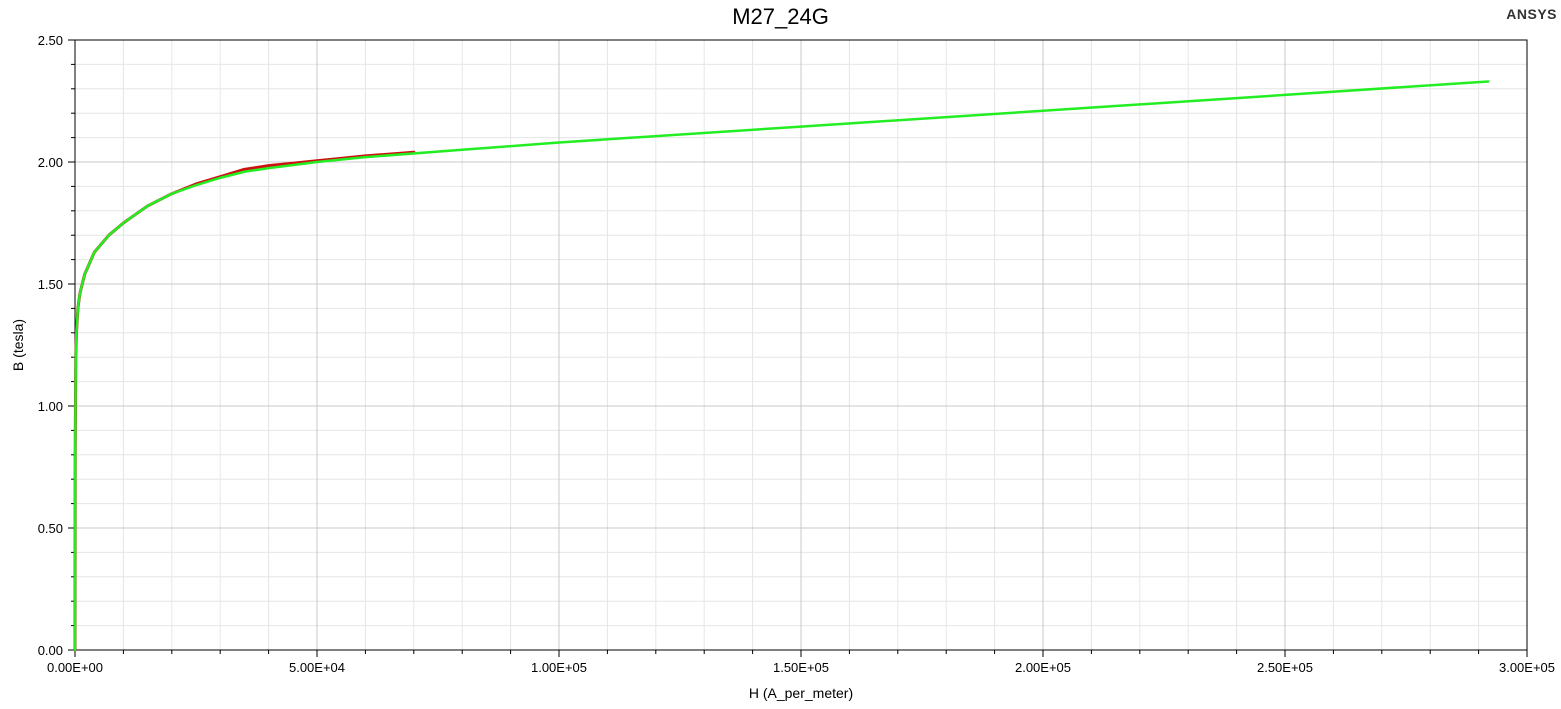 The height and width of the screenshot is (709, 1561). I want to click on y-tick-label: 0.50, so click(50, 528).